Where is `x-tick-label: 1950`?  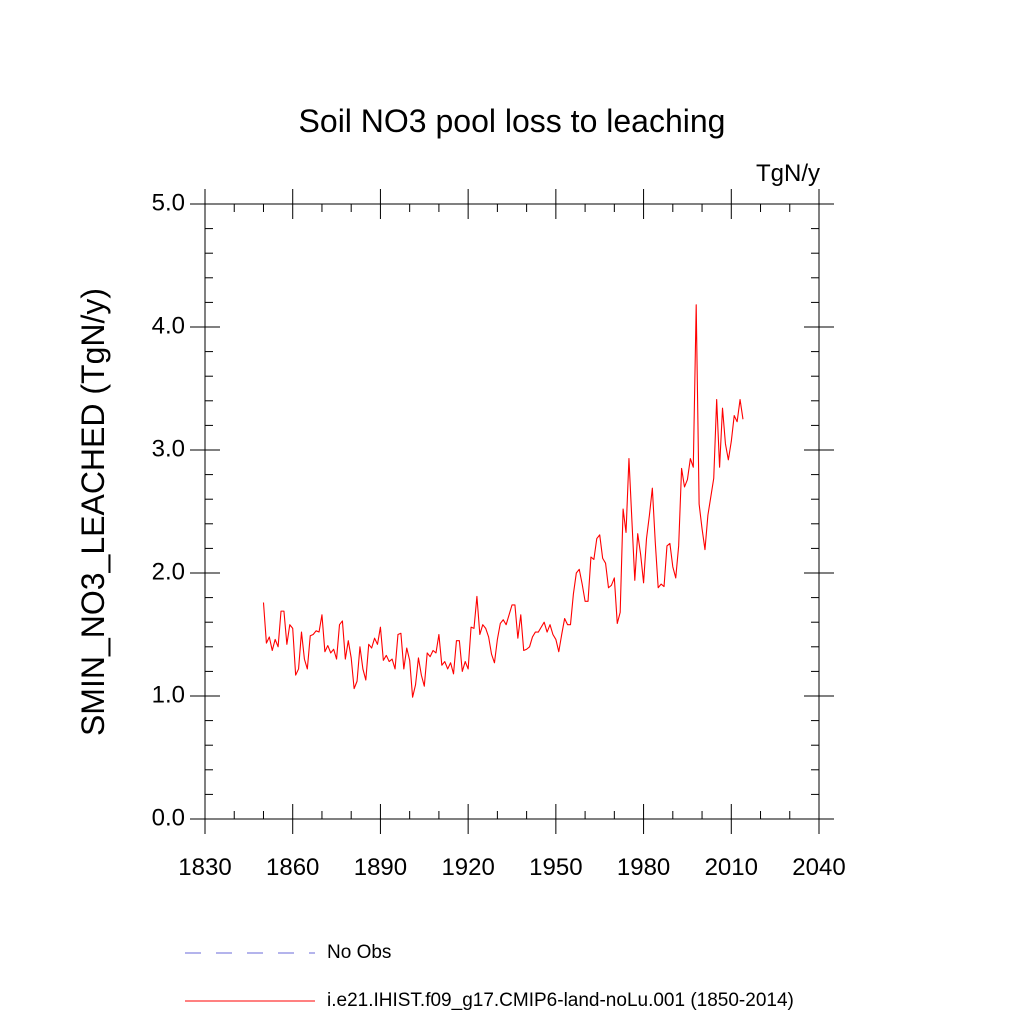 x-tick-label: 1950 is located at coordinates (555, 867).